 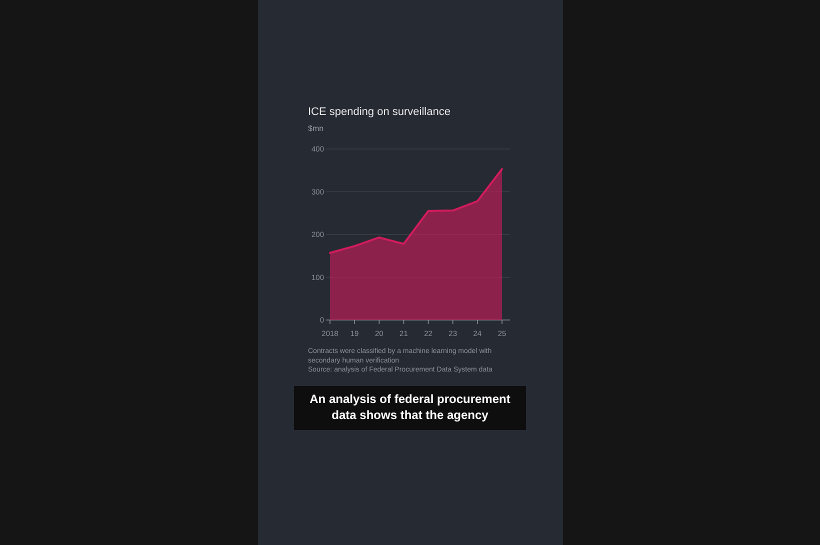 I want to click on text: An analysis of federal procurement data shows that the agency, so click(x=410, y=407).